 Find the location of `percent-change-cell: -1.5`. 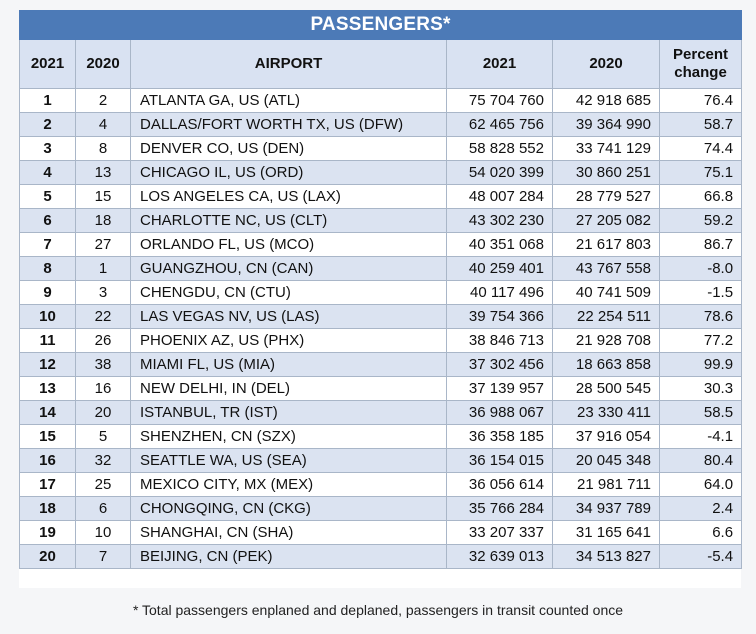

percent-change-cell: -1.5 is located at coordinates (700, 292).